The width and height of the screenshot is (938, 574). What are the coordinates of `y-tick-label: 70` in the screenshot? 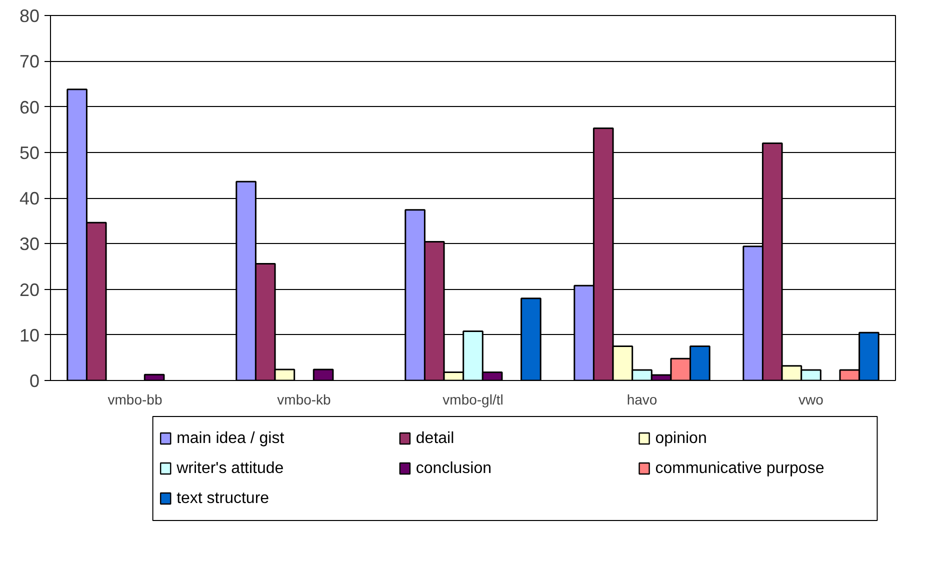 It's located at (29, 62).